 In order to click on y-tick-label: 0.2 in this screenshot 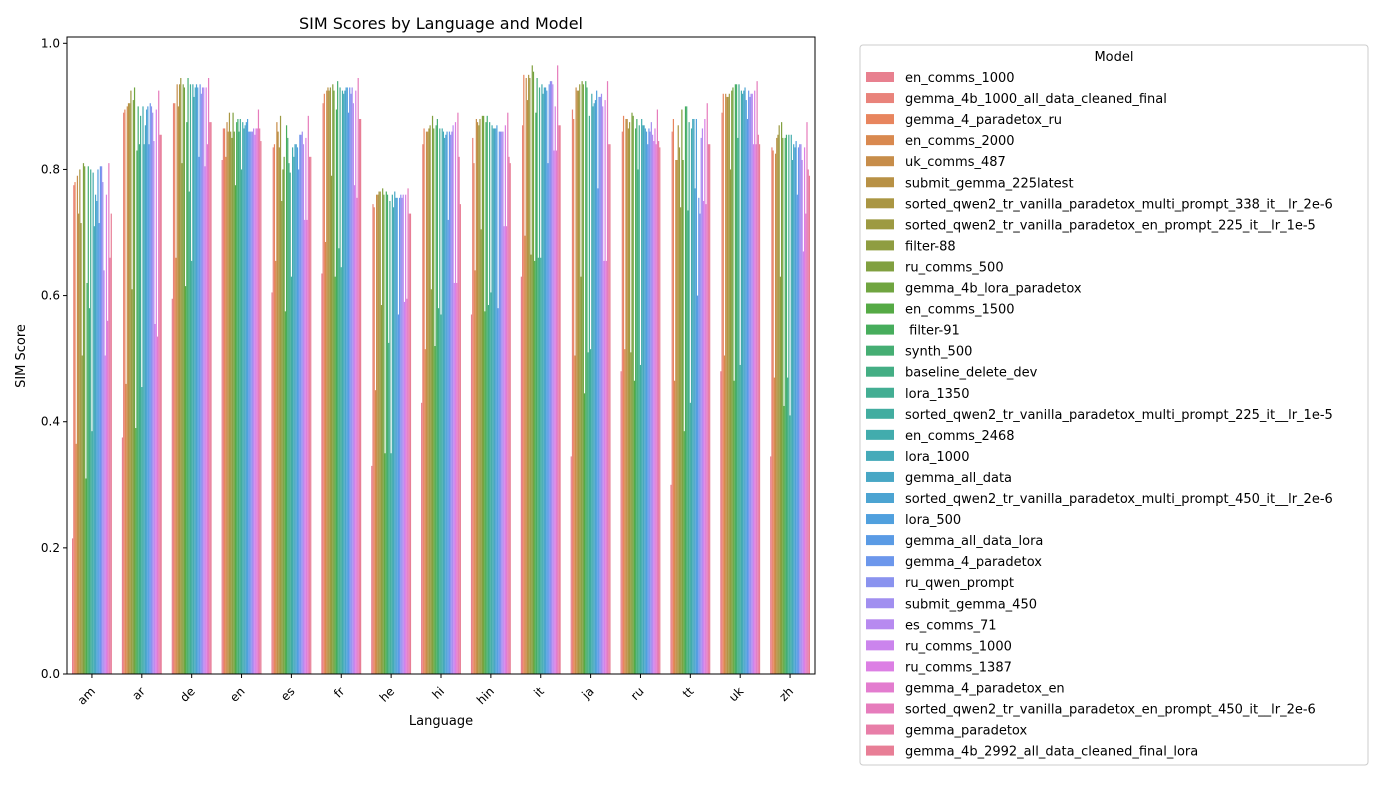, I will do `click(50, 548)`.